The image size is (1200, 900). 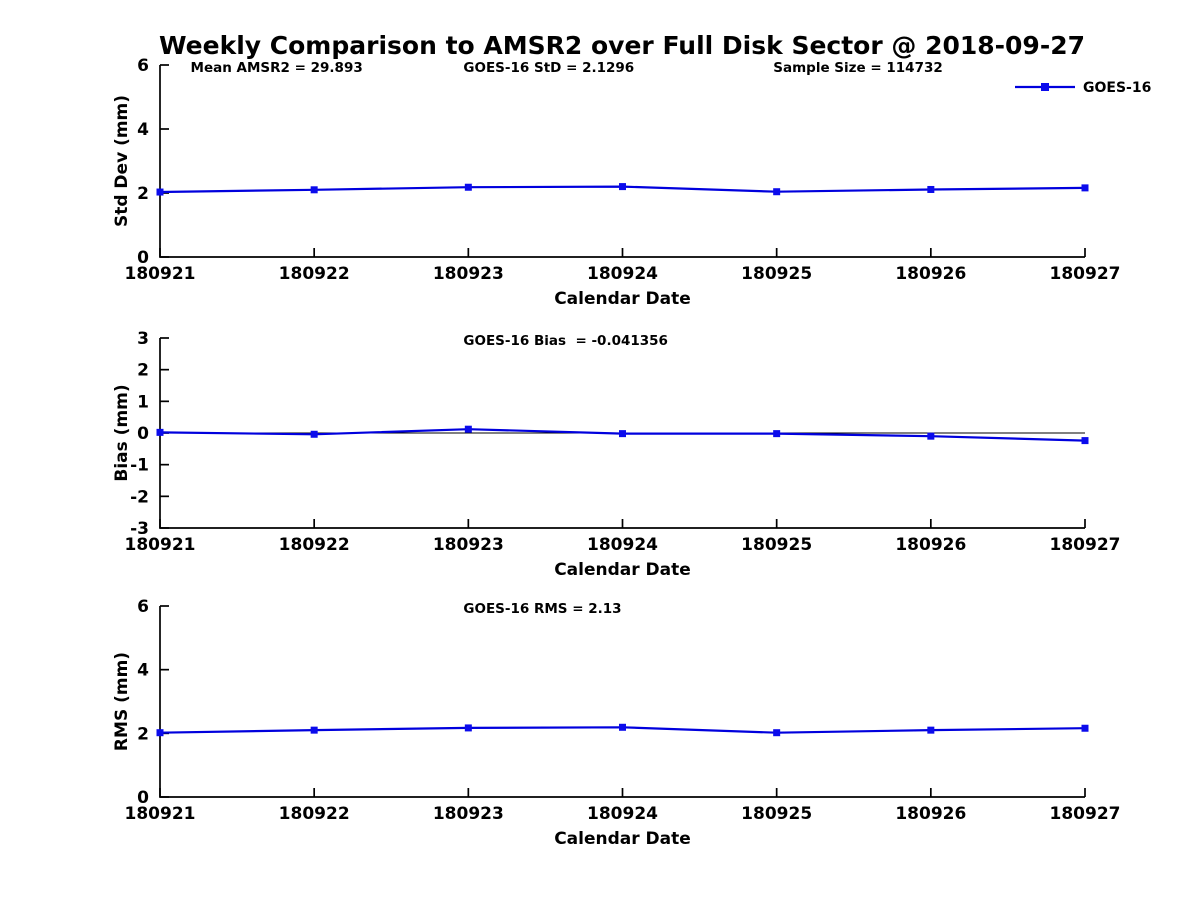 I want to click on bias-xtick-label: 180927, so click(x=1085, y=545).